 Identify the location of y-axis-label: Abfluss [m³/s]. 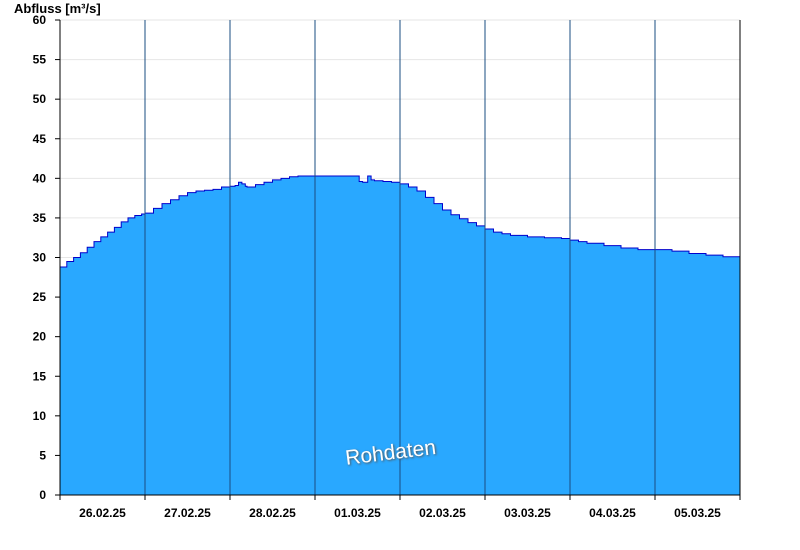
(57, 8).